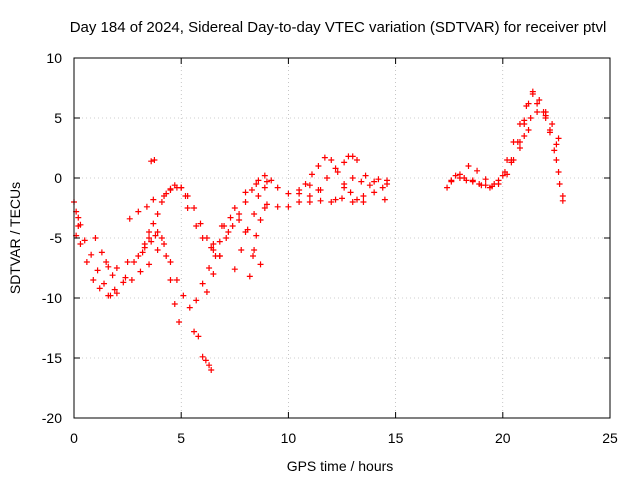 This screenshot has height=480, width=640. What do you see at coordinates (361, 189) in the screenshot?
I see `series-trace-z` at bounding box center [361, 189].